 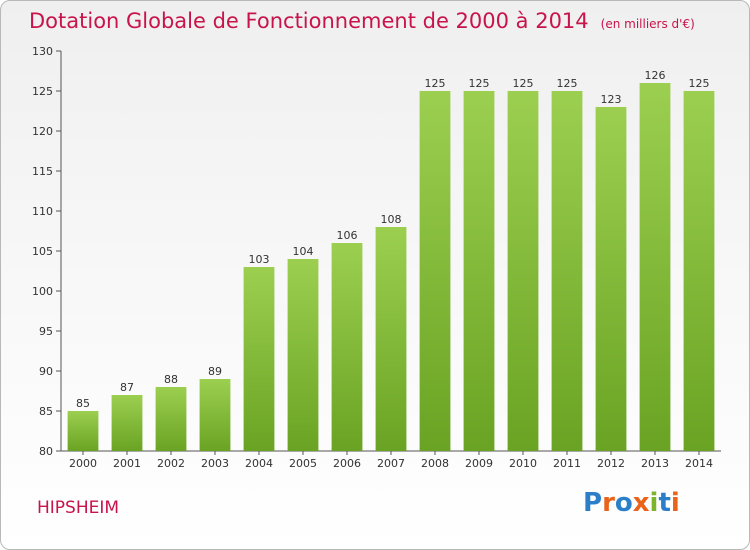 I want to click on y-tick-label: 95, so click(x=46, y=331).